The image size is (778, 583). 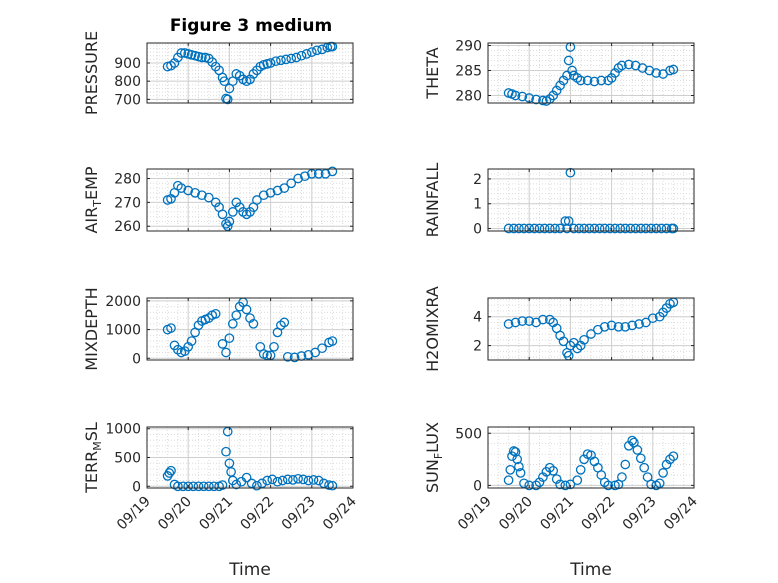 What do you see at coordinates (640, 514) in the screenshot?
I see `panel-sun-flux-xtick-label-4: 09/23` at bounding box center [640, 514].